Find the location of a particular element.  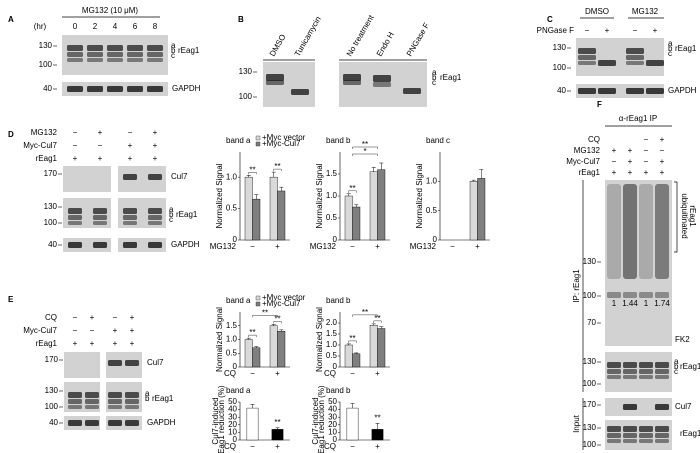

group-label: DMSO is located at coordinates (597, 11).